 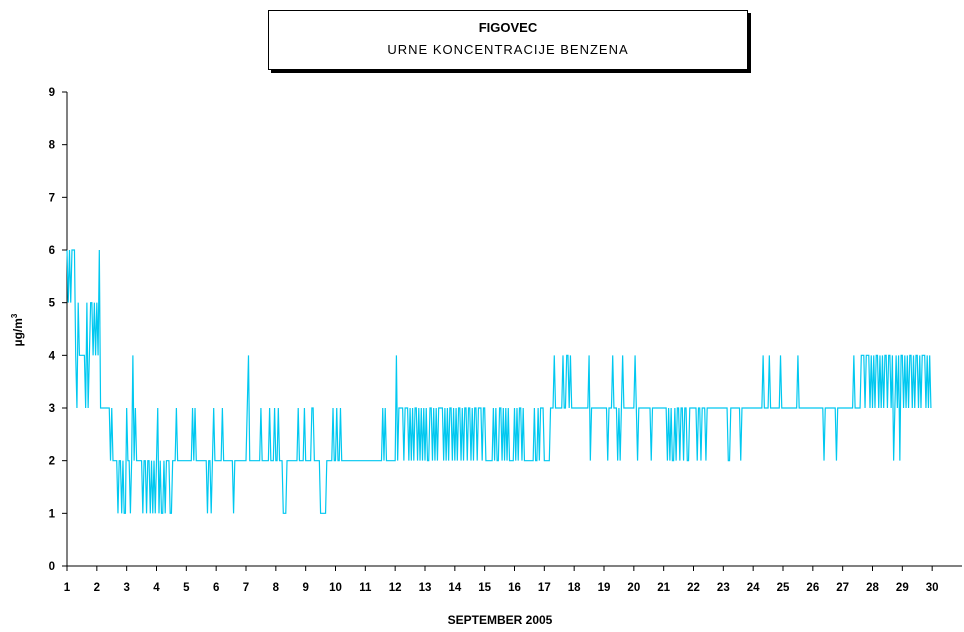 What do you see at coordinates (508, 27) in the screenshot?
I see `chart-title: FIGOVEC` at bounding box center [508, 27].